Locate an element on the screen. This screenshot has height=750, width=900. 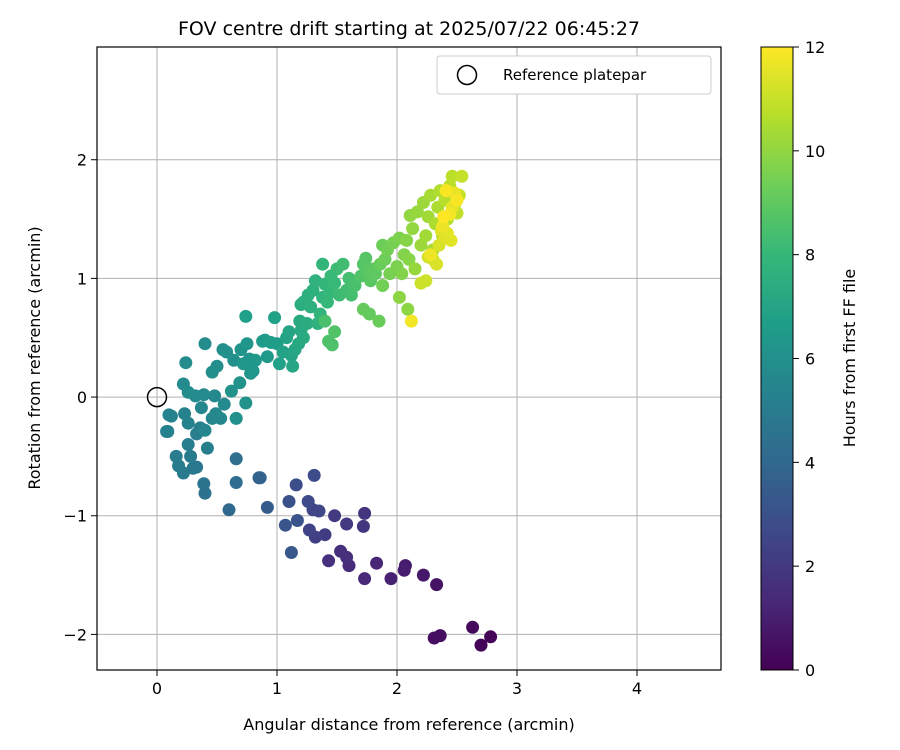
colorbar-tick-label: 0 is located at coordinates (810, 670).